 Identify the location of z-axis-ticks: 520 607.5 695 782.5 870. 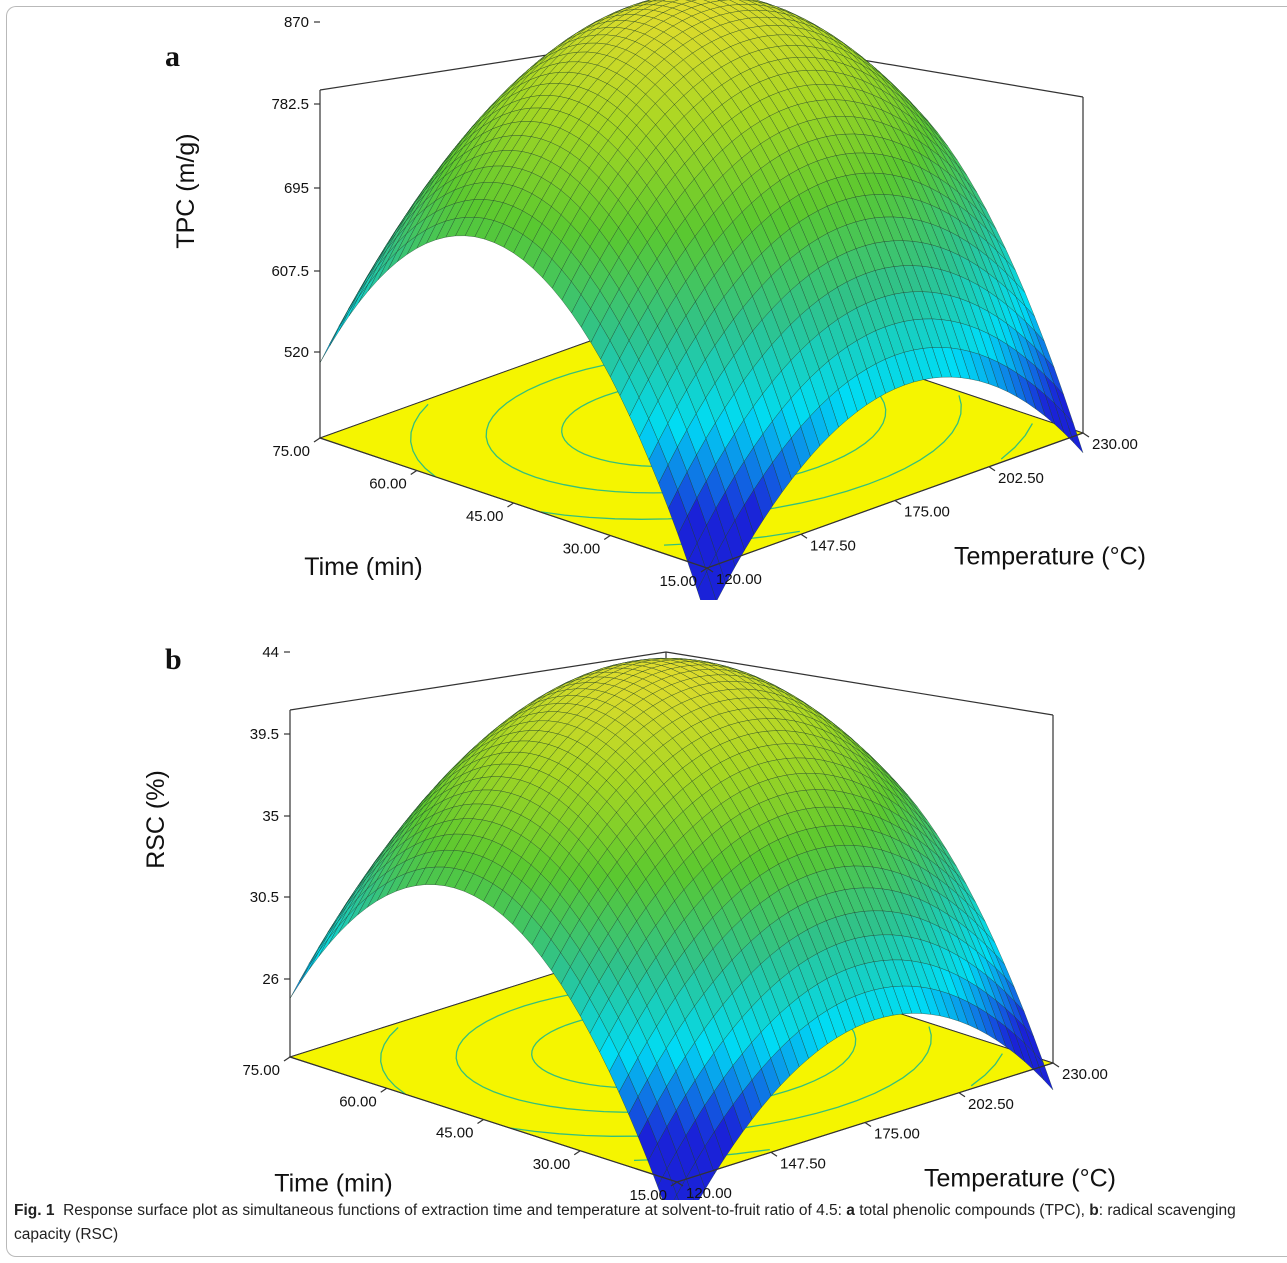
(295, 187).